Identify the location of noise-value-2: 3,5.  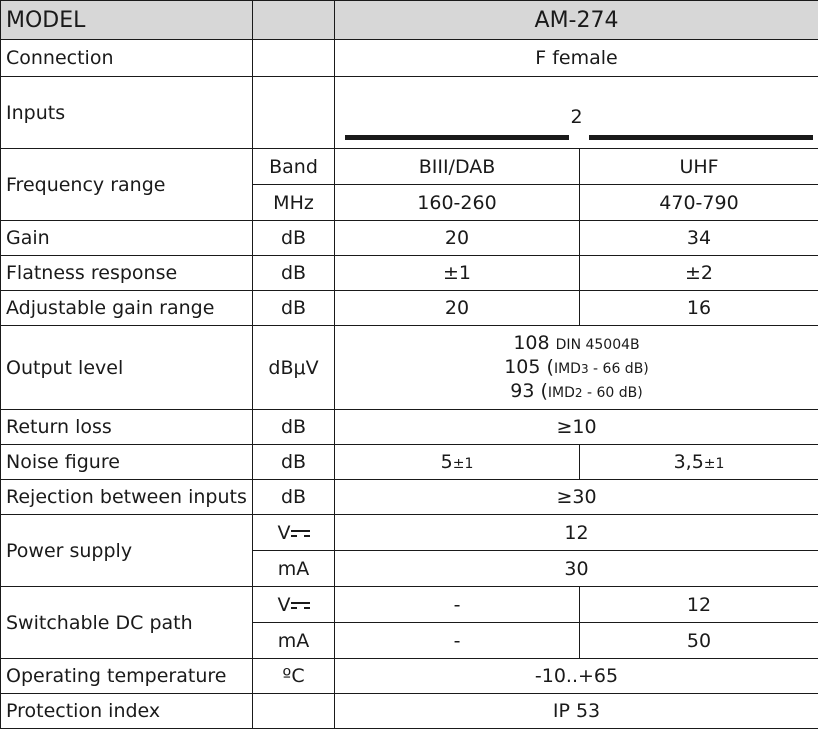
(689, 462).